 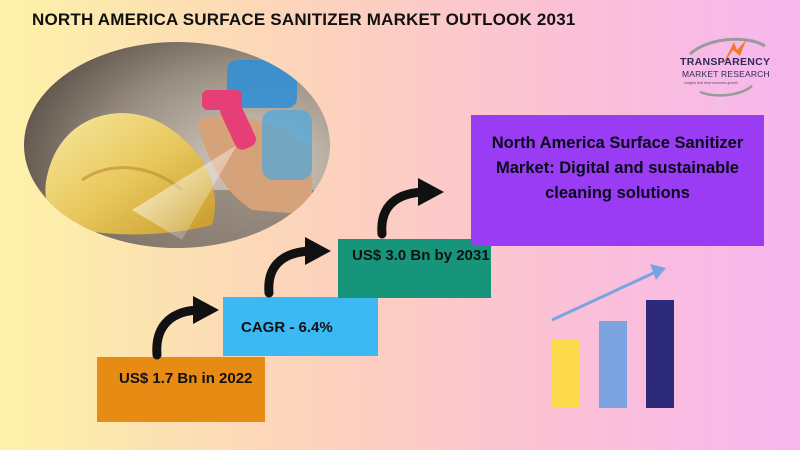 What do you see at coordinates (181, 389) in the screenshot?
I see `step-value-2022: US$ 1.7 Bn in 2022` at bounding box center [181, 389].